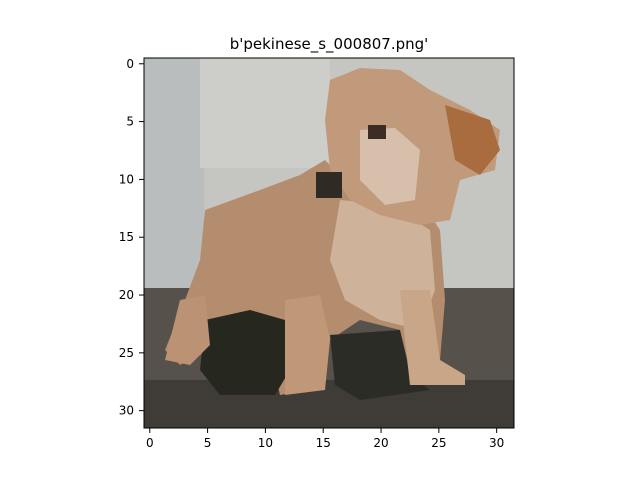 This screenshot has height=480, width=640. Describe the element at coordinates (432, 337) in the screenshot. I see `front-leg` at that location.